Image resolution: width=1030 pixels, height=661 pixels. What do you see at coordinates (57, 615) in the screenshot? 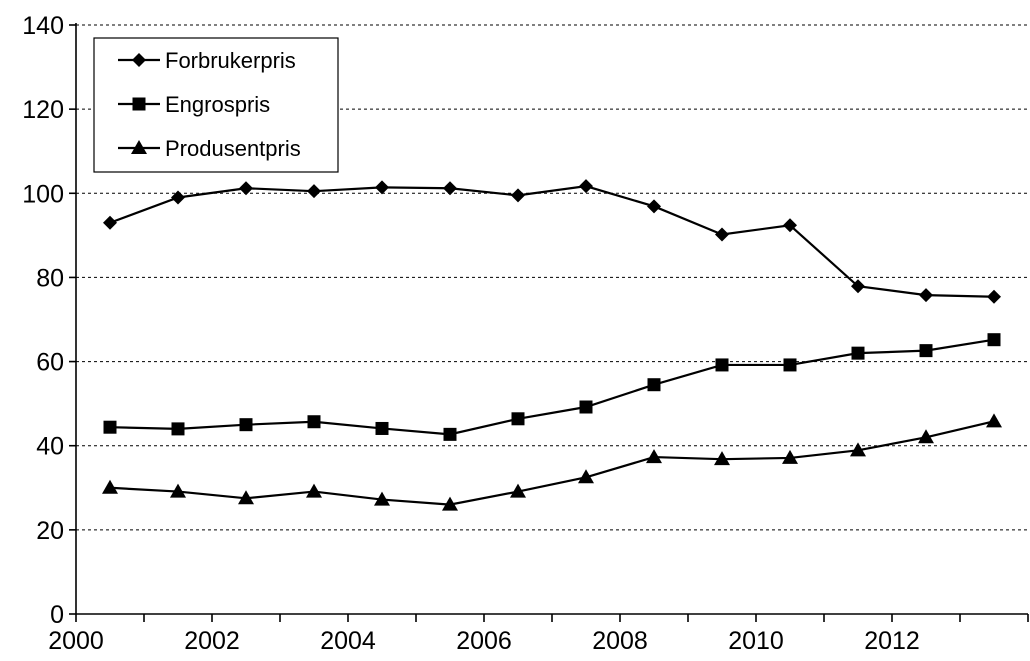
I see `y-tick-label: 0` at bounding box center [57, 615].